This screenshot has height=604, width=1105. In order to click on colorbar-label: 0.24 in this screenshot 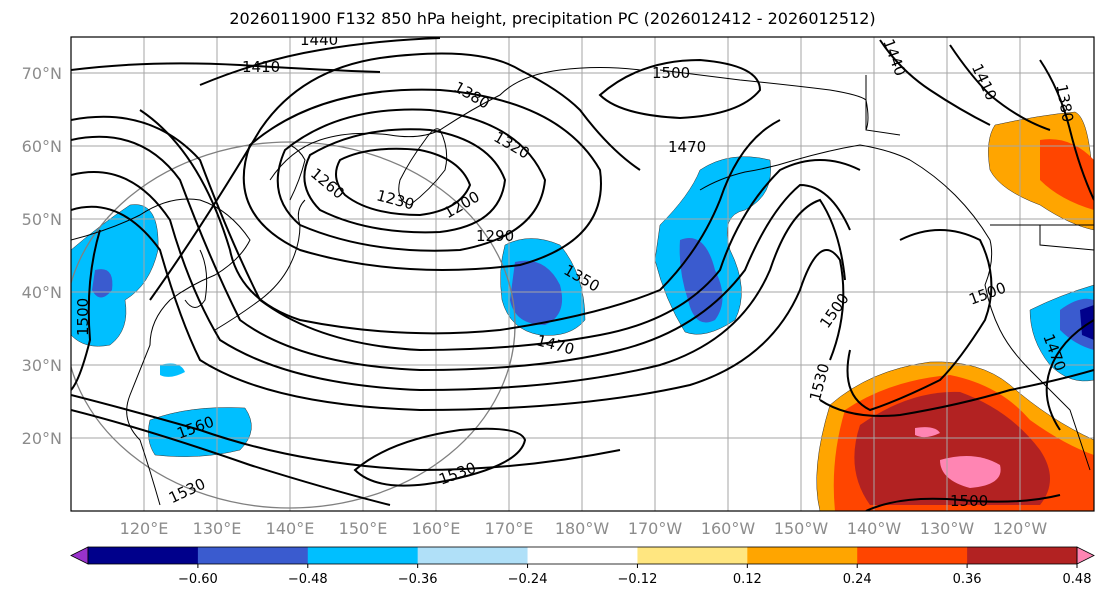, I will do `click(857, 579)`.